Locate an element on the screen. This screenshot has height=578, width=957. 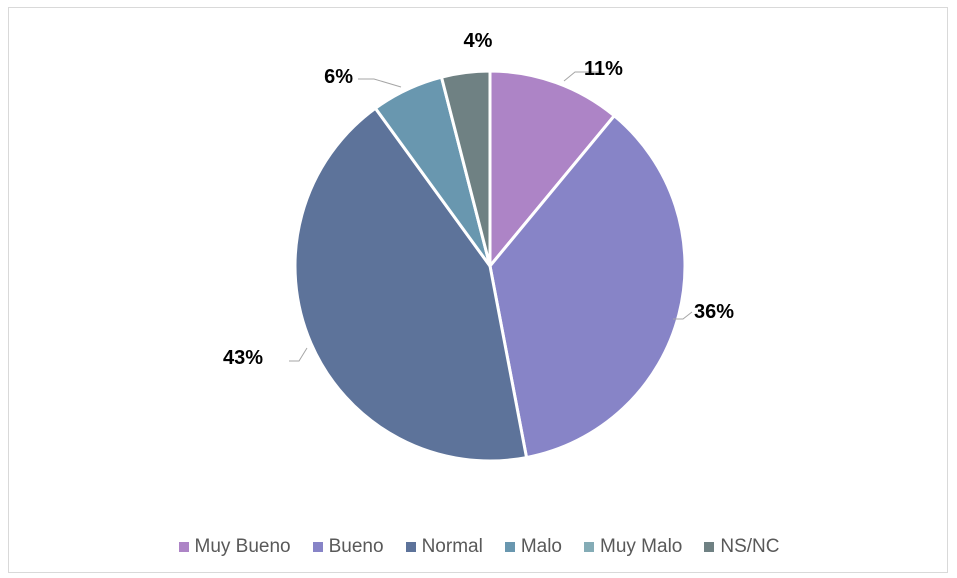
legend-item-normal: Normal is located at coordinates (444, 547).